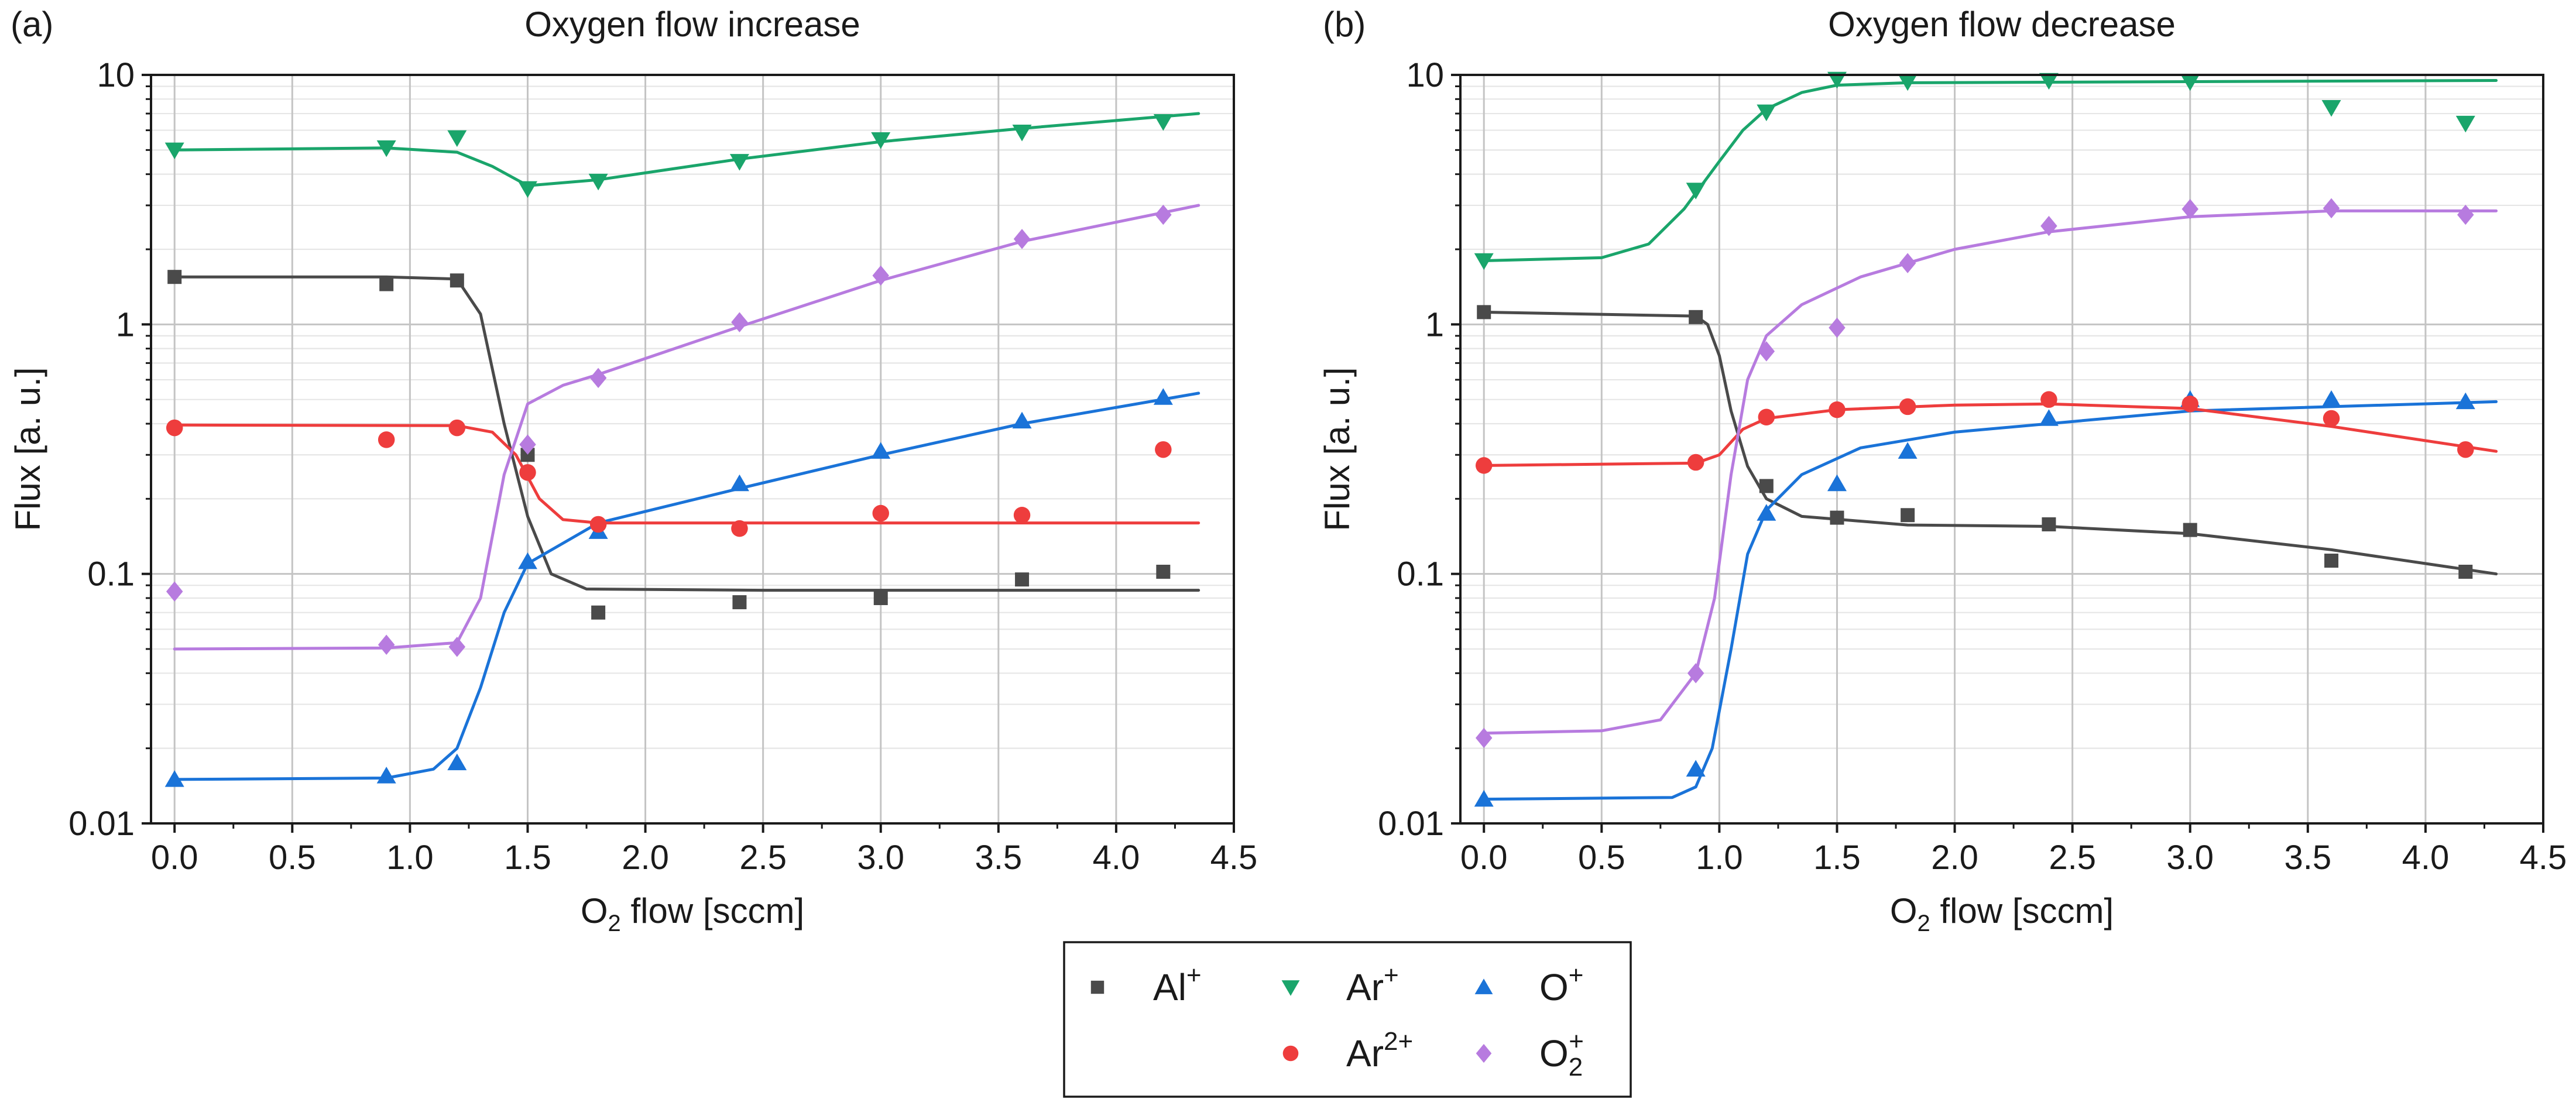 This screenshot has width=2576, height=1116. I want to click on legend-entry-Ar2plus: Ar2+, so click(1348, 1050).